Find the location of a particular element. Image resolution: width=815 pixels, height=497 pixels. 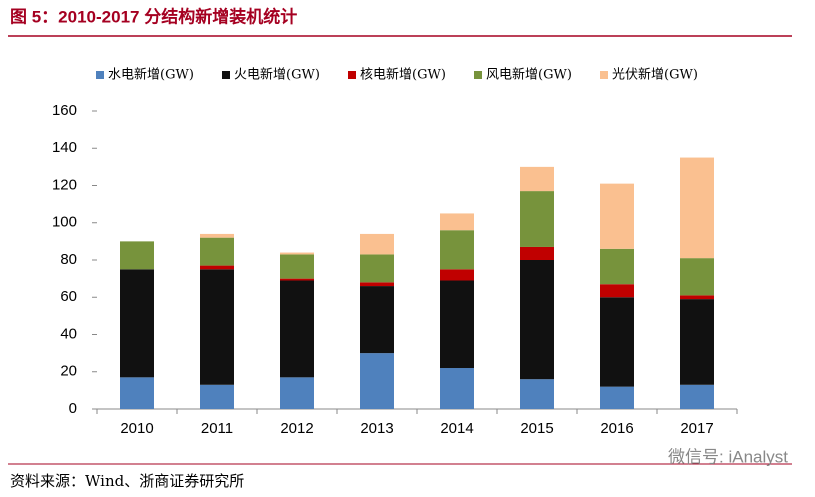

y-tick-label: 120 is located at coordinates (64, 184).